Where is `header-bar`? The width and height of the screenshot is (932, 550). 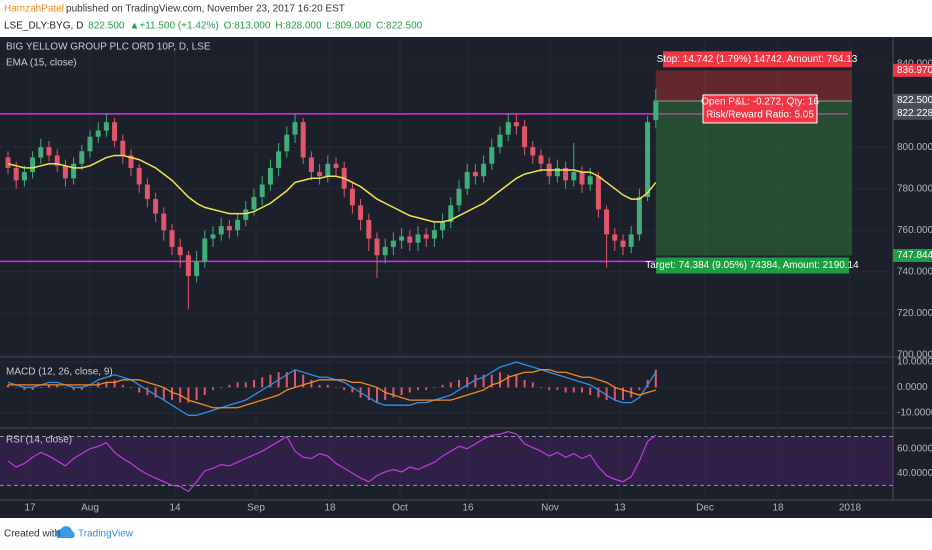 header-bar is located at coordinates (466, 18).